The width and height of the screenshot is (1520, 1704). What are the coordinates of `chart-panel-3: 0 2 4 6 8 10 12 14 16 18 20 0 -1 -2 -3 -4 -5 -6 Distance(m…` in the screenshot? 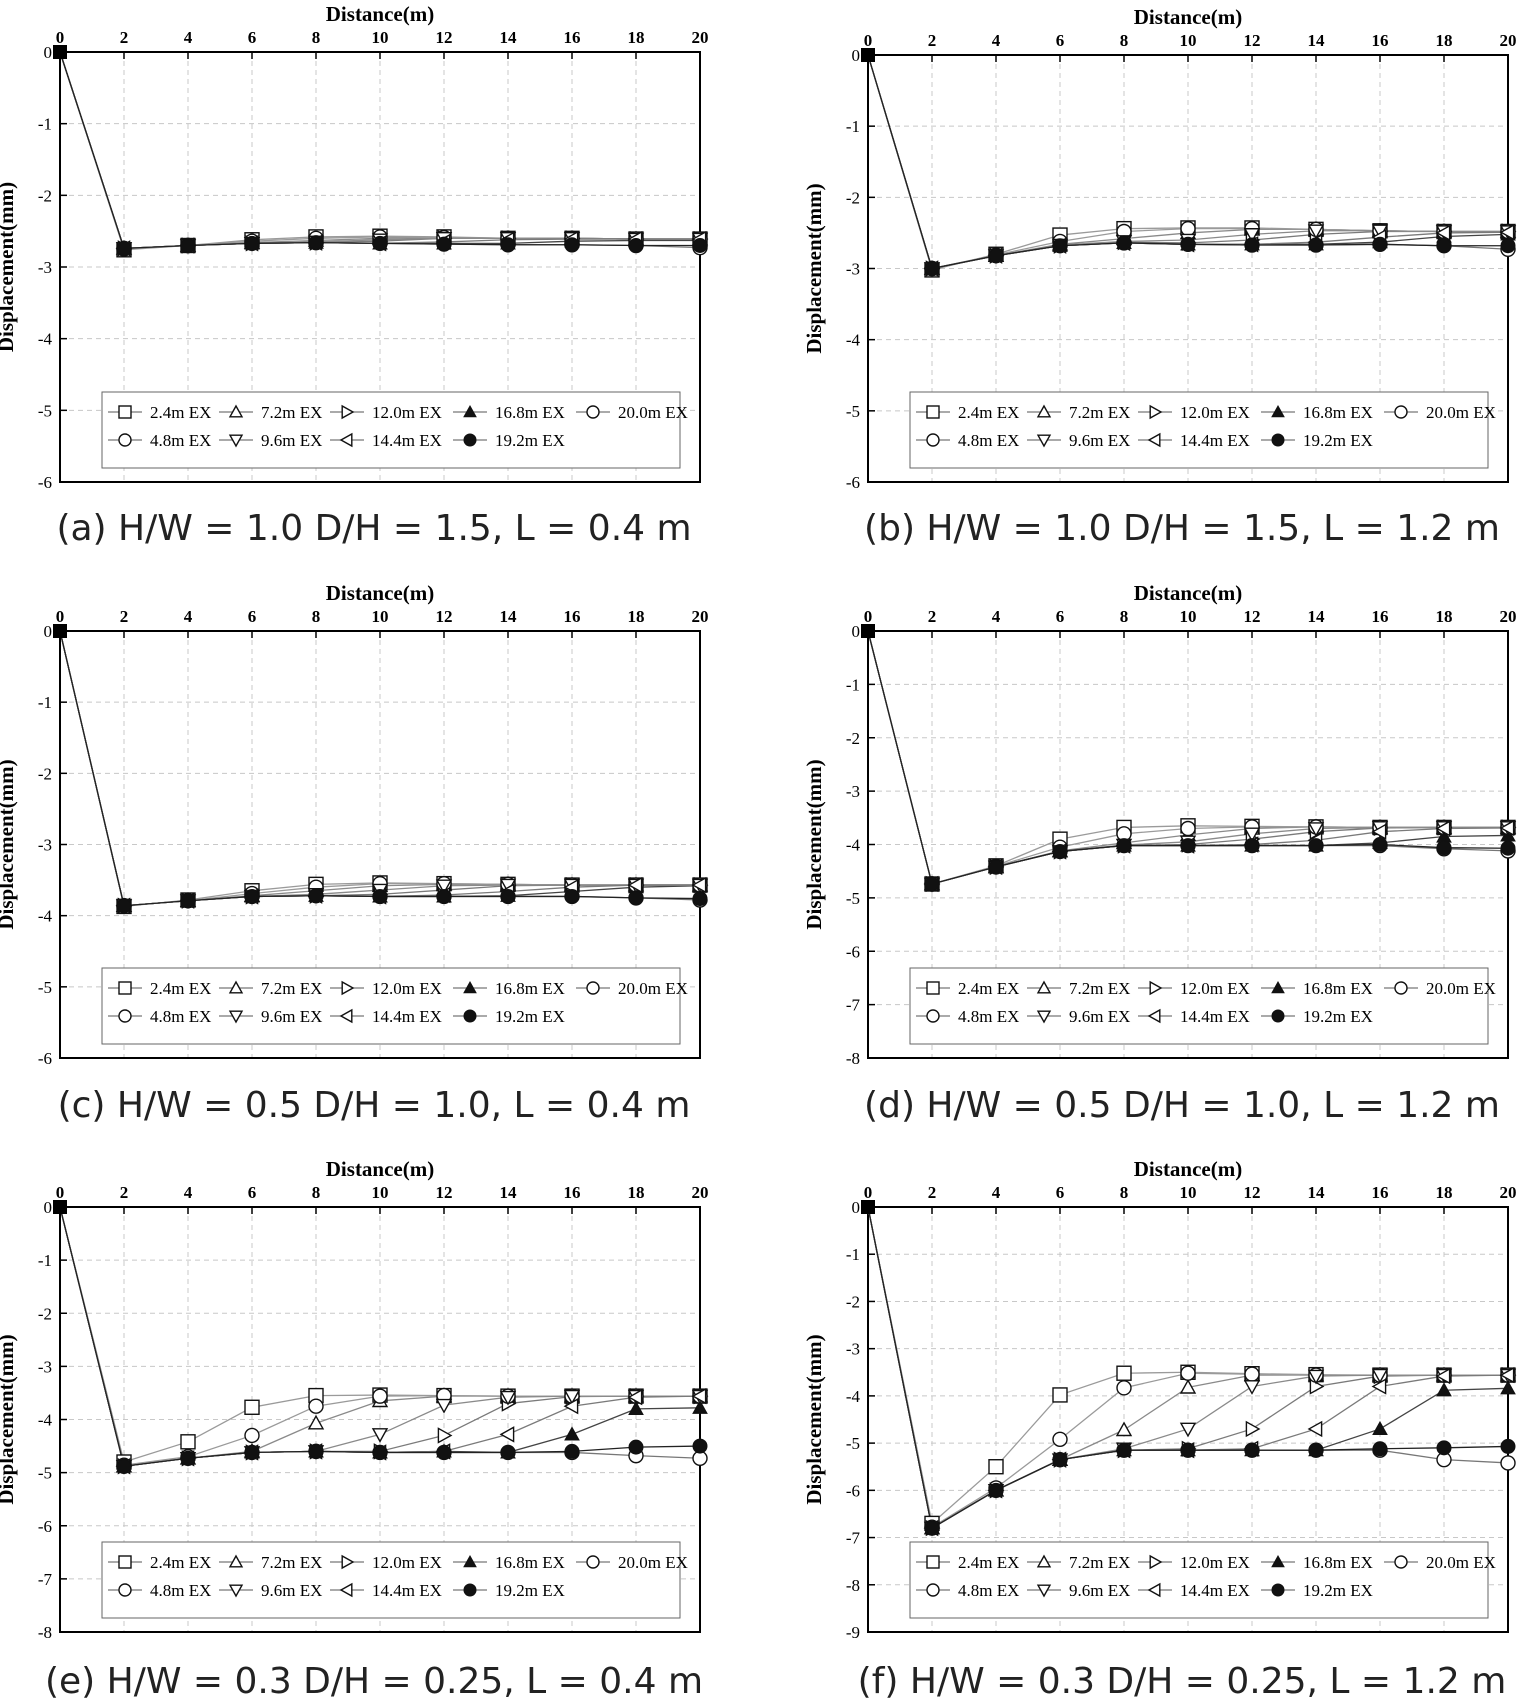 It's located at (354, 853).